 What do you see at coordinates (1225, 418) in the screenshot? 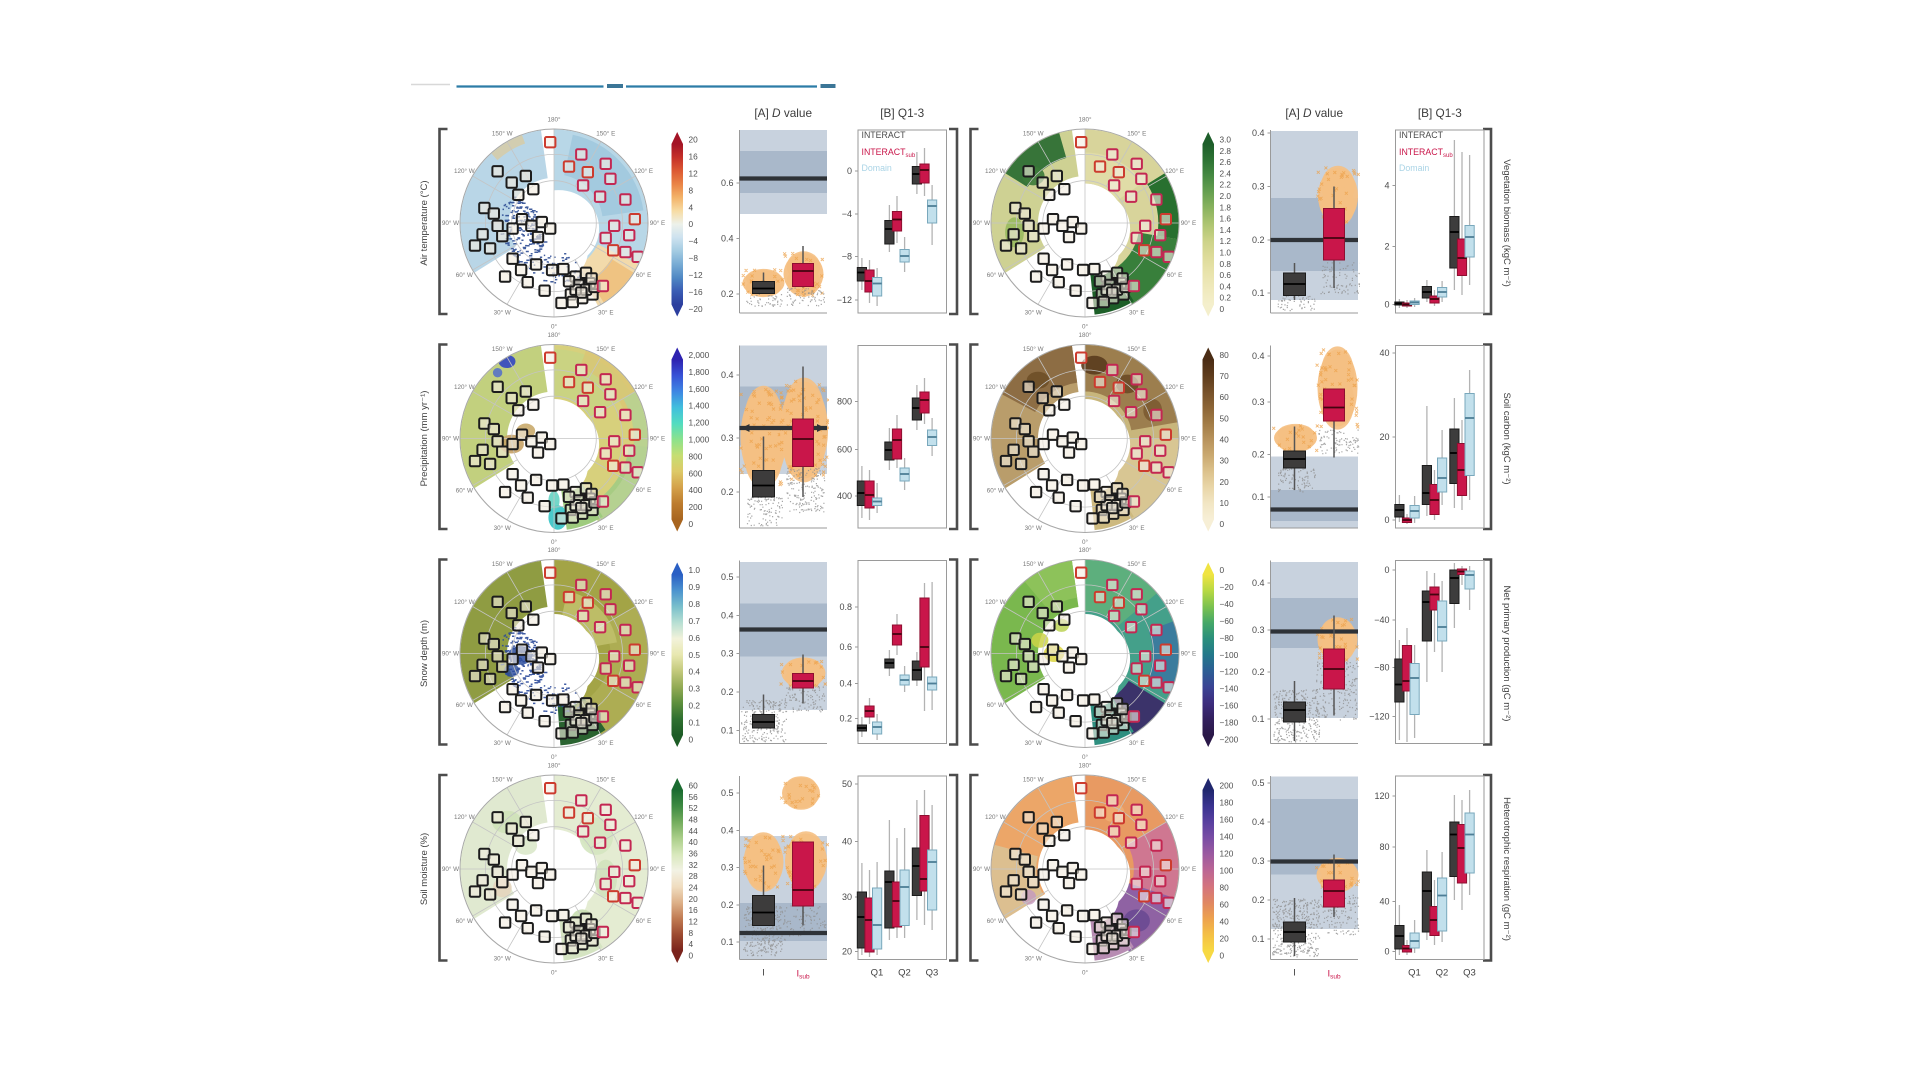
I see `svg-text: 50` at bounding box center [1225, 418].